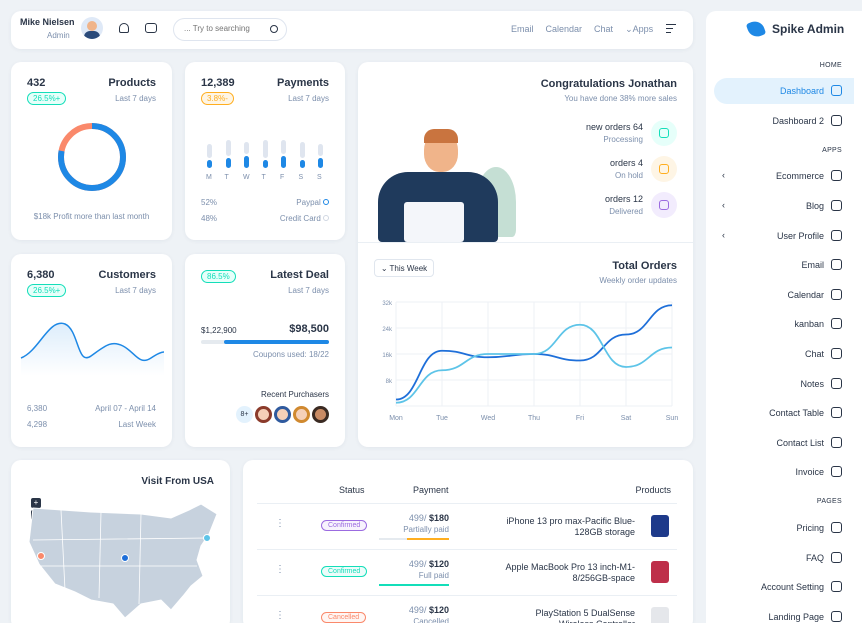 The height and width of the screenshot is (623, 862). Describe the element at coordinates (274, 29) in the screenshot. I see `search-icon` at that location.